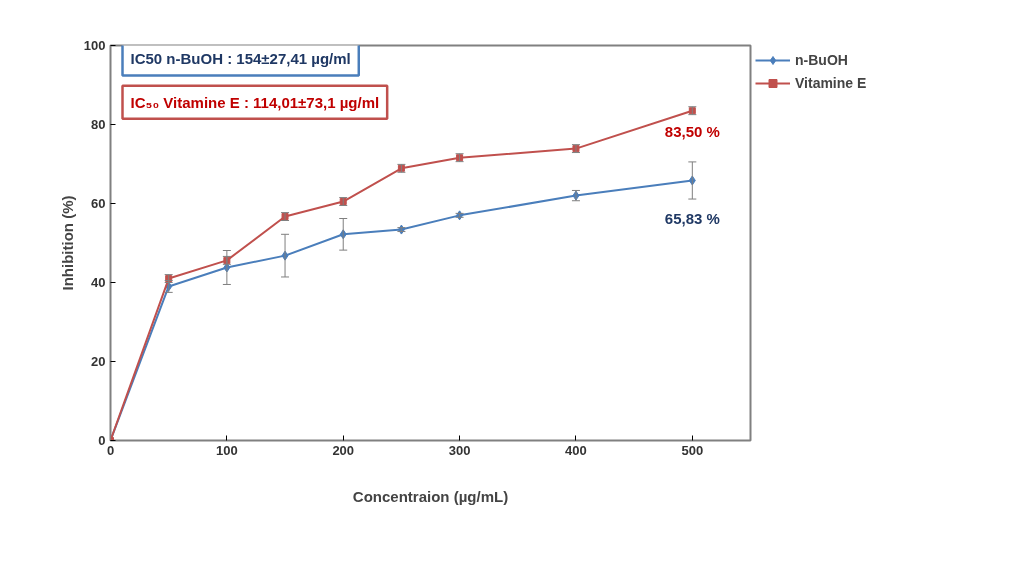  I want to click on x-tick-label: 200, so click(343, 450).